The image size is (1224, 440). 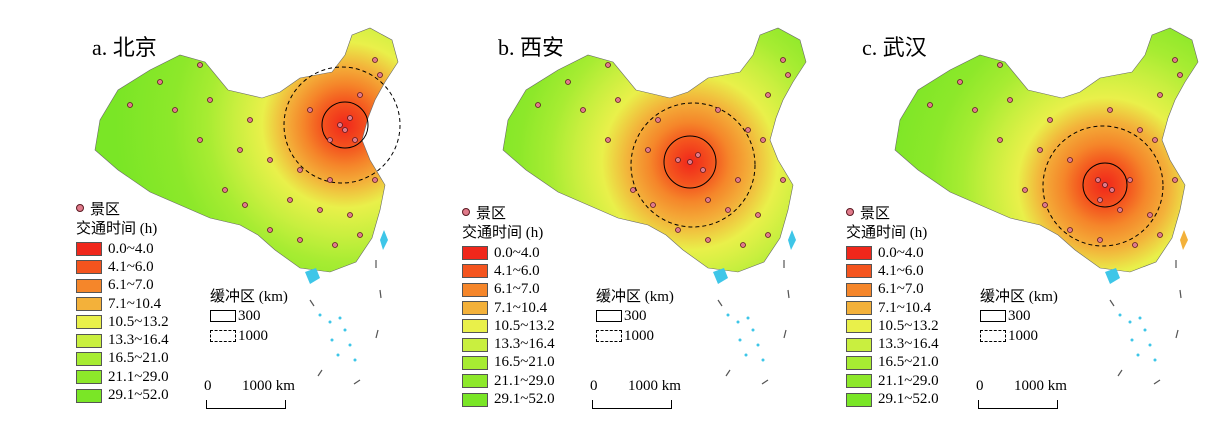 I want to click on legend-class-row: 21.1~29.0, so click(x=892, y=381).